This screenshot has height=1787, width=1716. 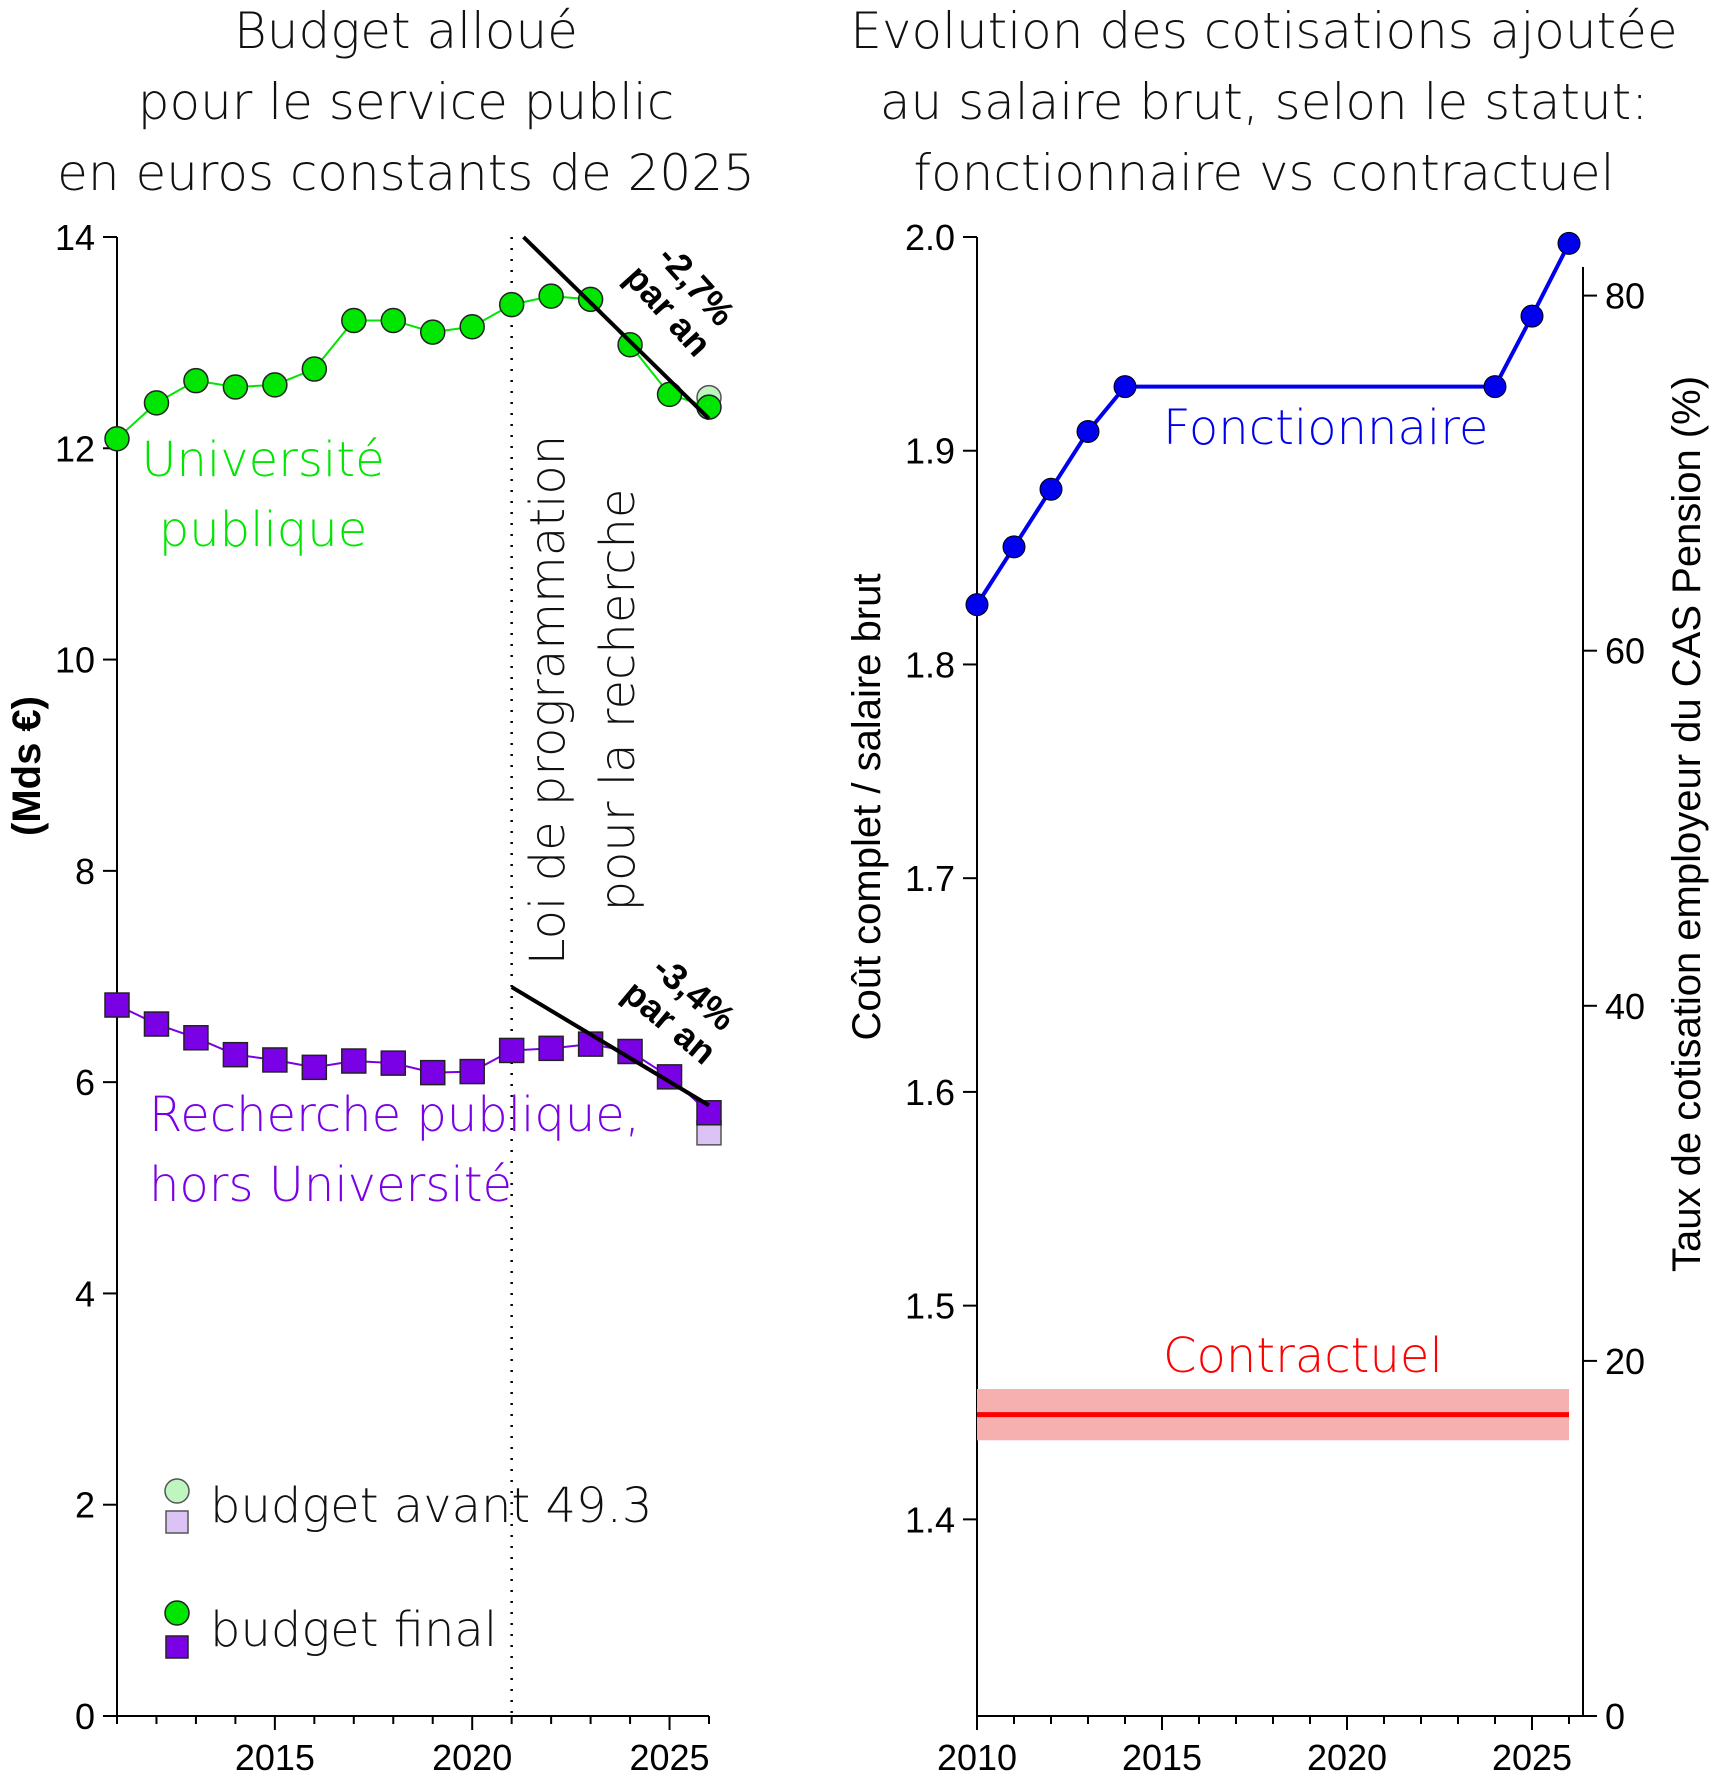 I want to click on left-title-line3: en euros constants de 2025, so click(x=406, y=173).